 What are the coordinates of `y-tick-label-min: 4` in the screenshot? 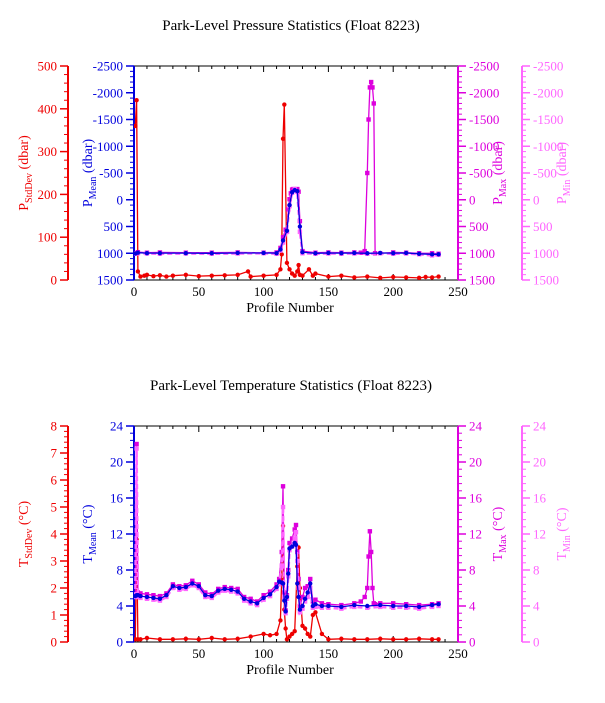 It's located at (536, 606).